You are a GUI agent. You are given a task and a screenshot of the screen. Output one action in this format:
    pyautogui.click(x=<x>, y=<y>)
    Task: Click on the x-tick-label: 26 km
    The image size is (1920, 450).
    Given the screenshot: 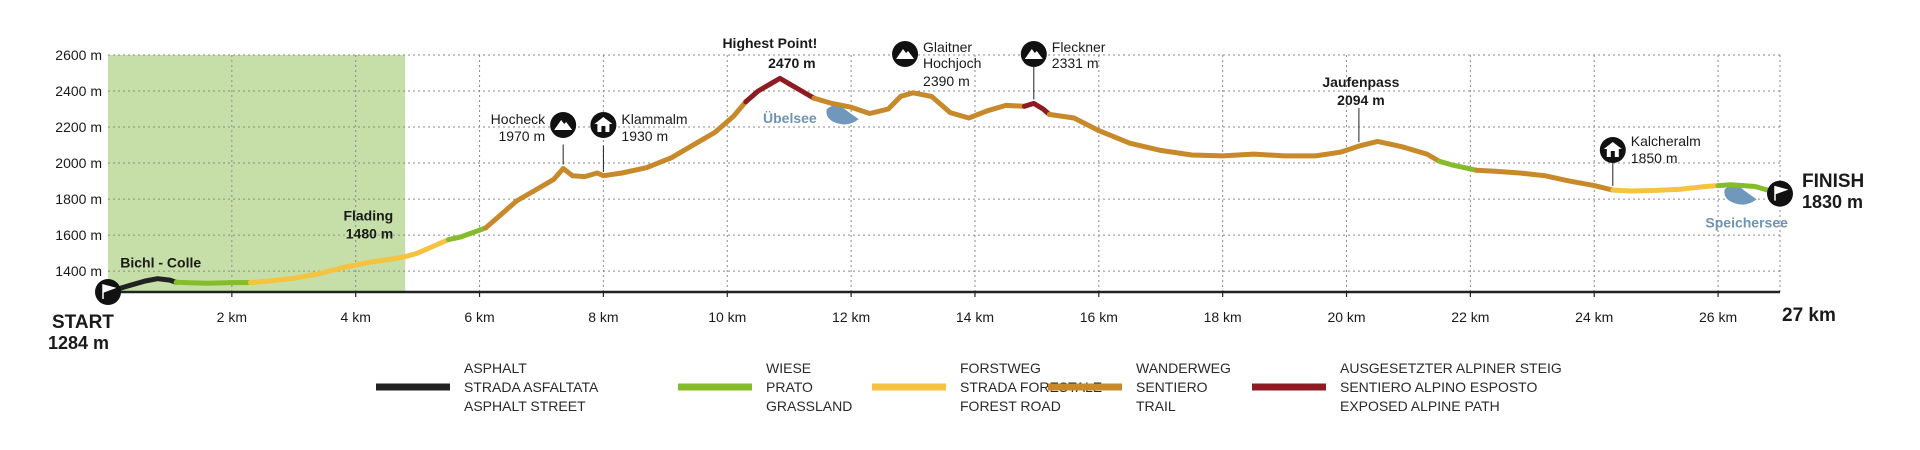 What is the action you would take?
    pyautogui.click(x=1718, y=317)
    